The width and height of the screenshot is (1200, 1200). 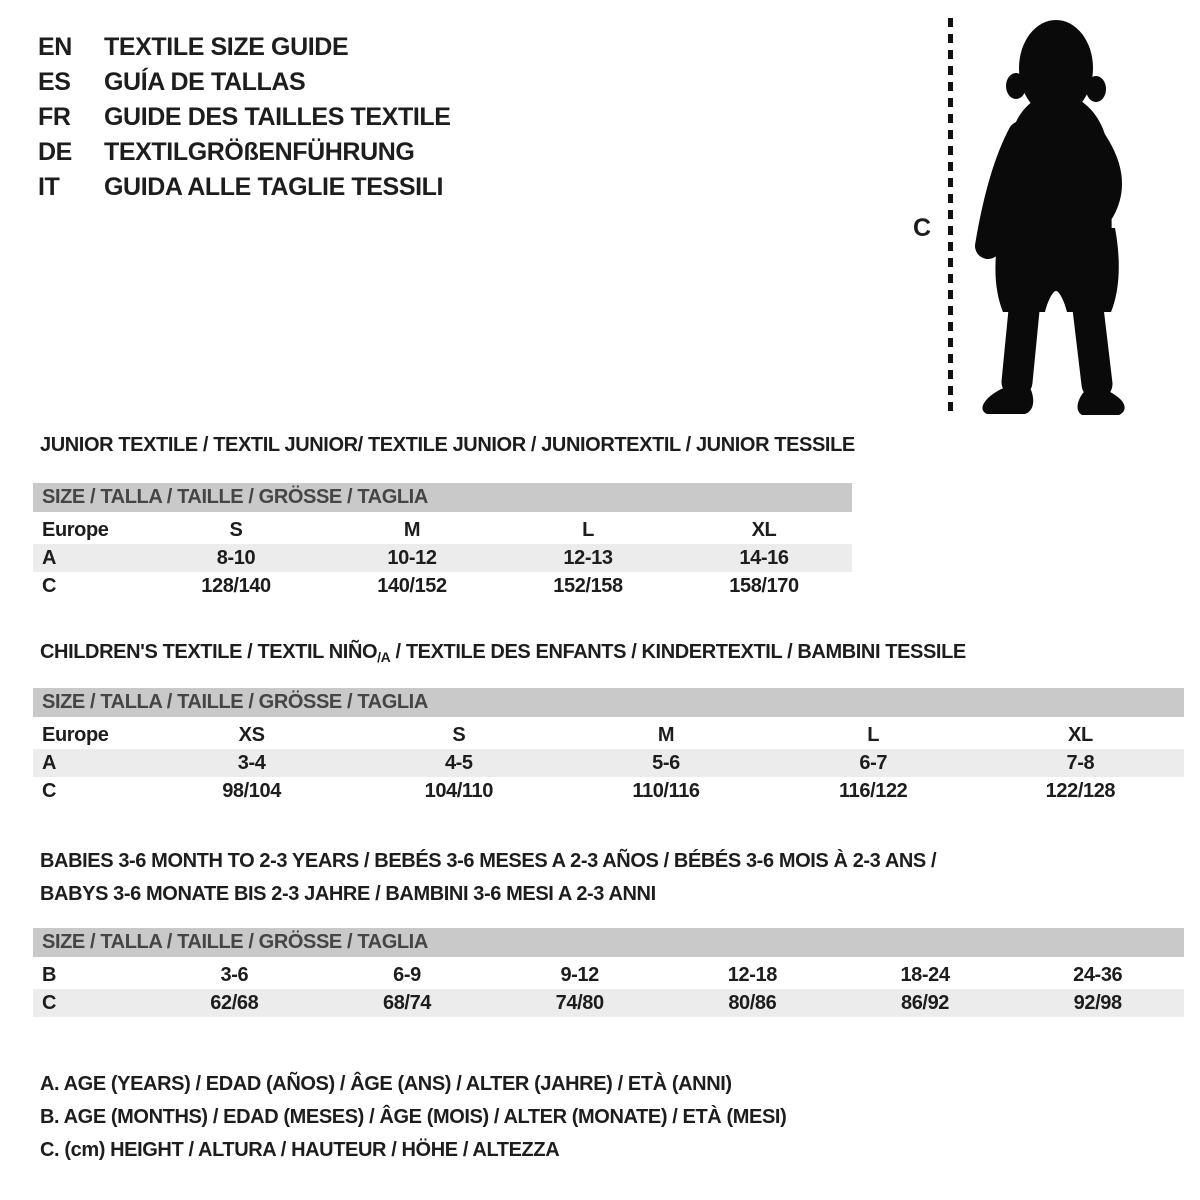 What do you see at coordinates (205, 82) in the screenshot?
I see `guide-title-es: GUÍA DE TALLAS` at bounding box center [205, 82].